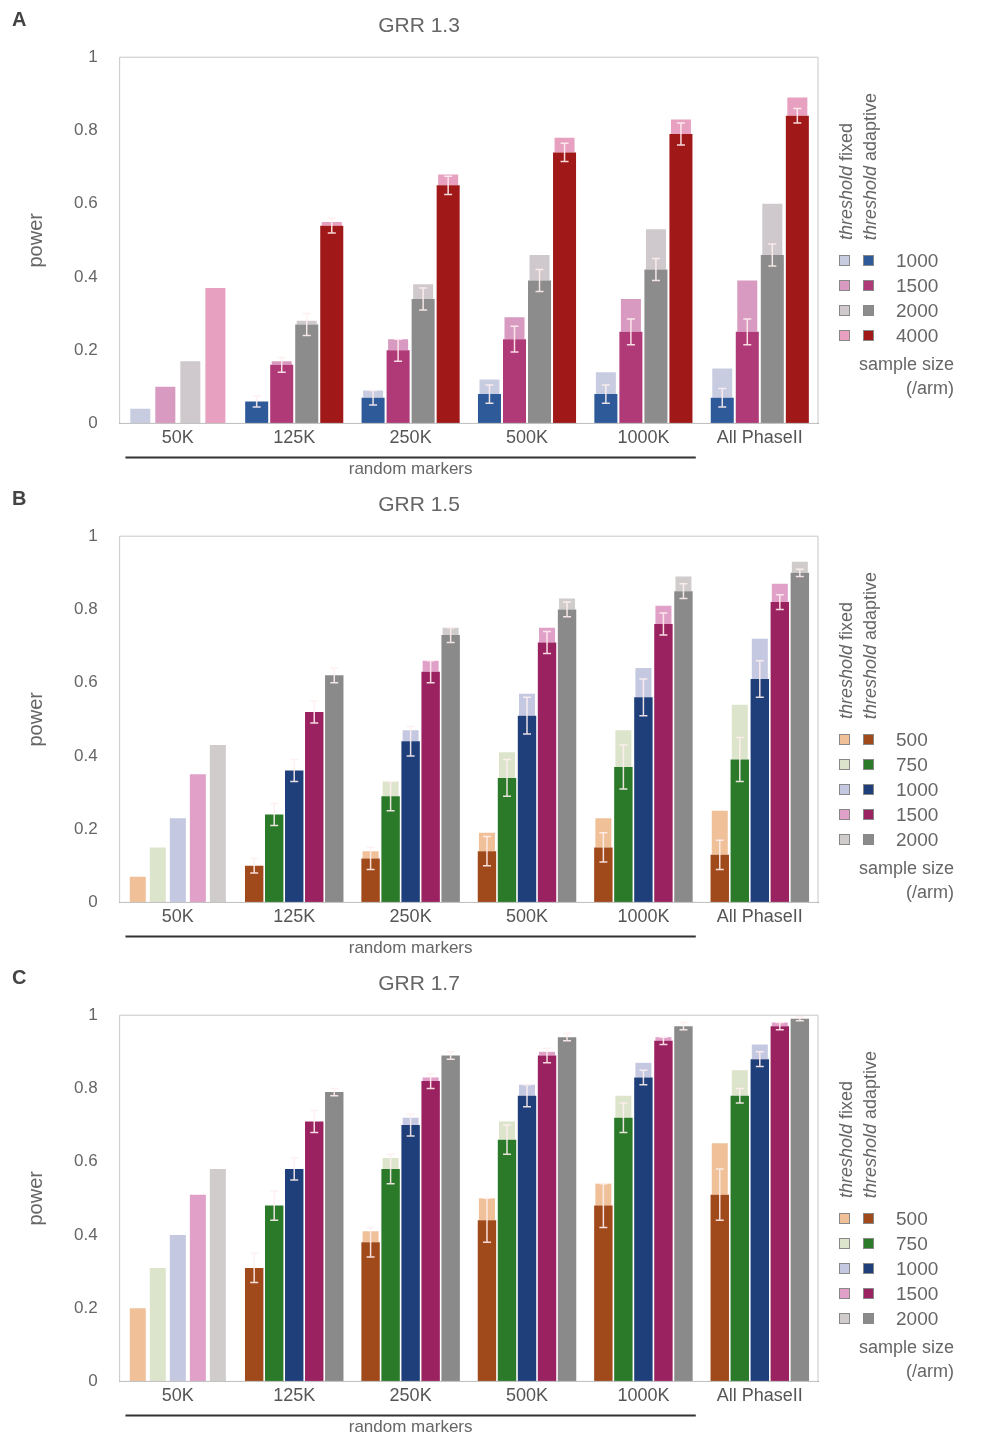  I want to click on chart-title: GRR 1.7, so click(419, 983).